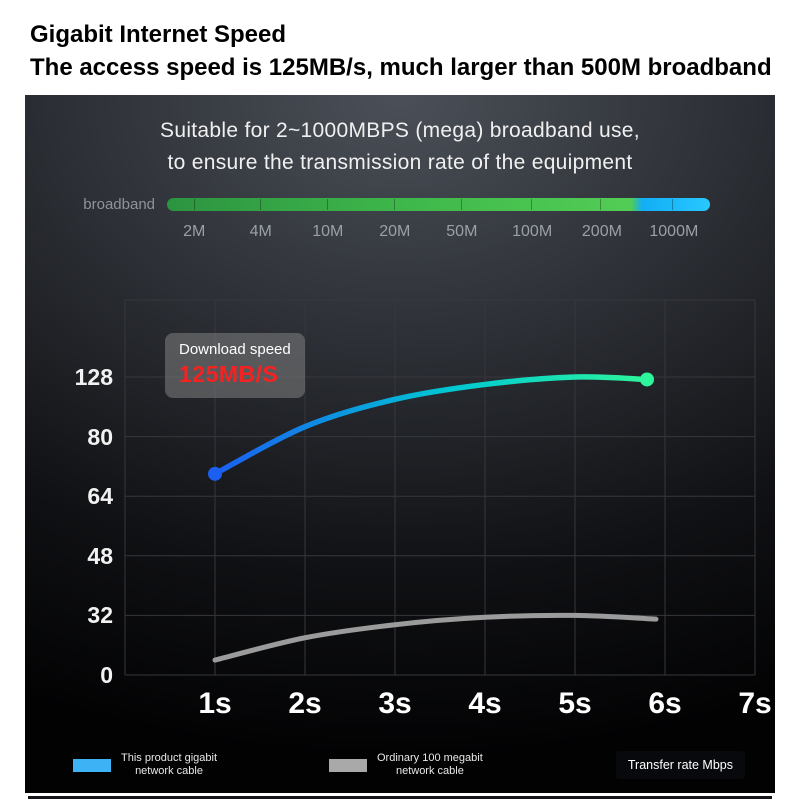 This screenshot has height=800, width=800. What do you see at coordinates (158, 34) in the screenshot?
I see `page-title: Gigabit Internet Speed` at bounding box center [158, 34].